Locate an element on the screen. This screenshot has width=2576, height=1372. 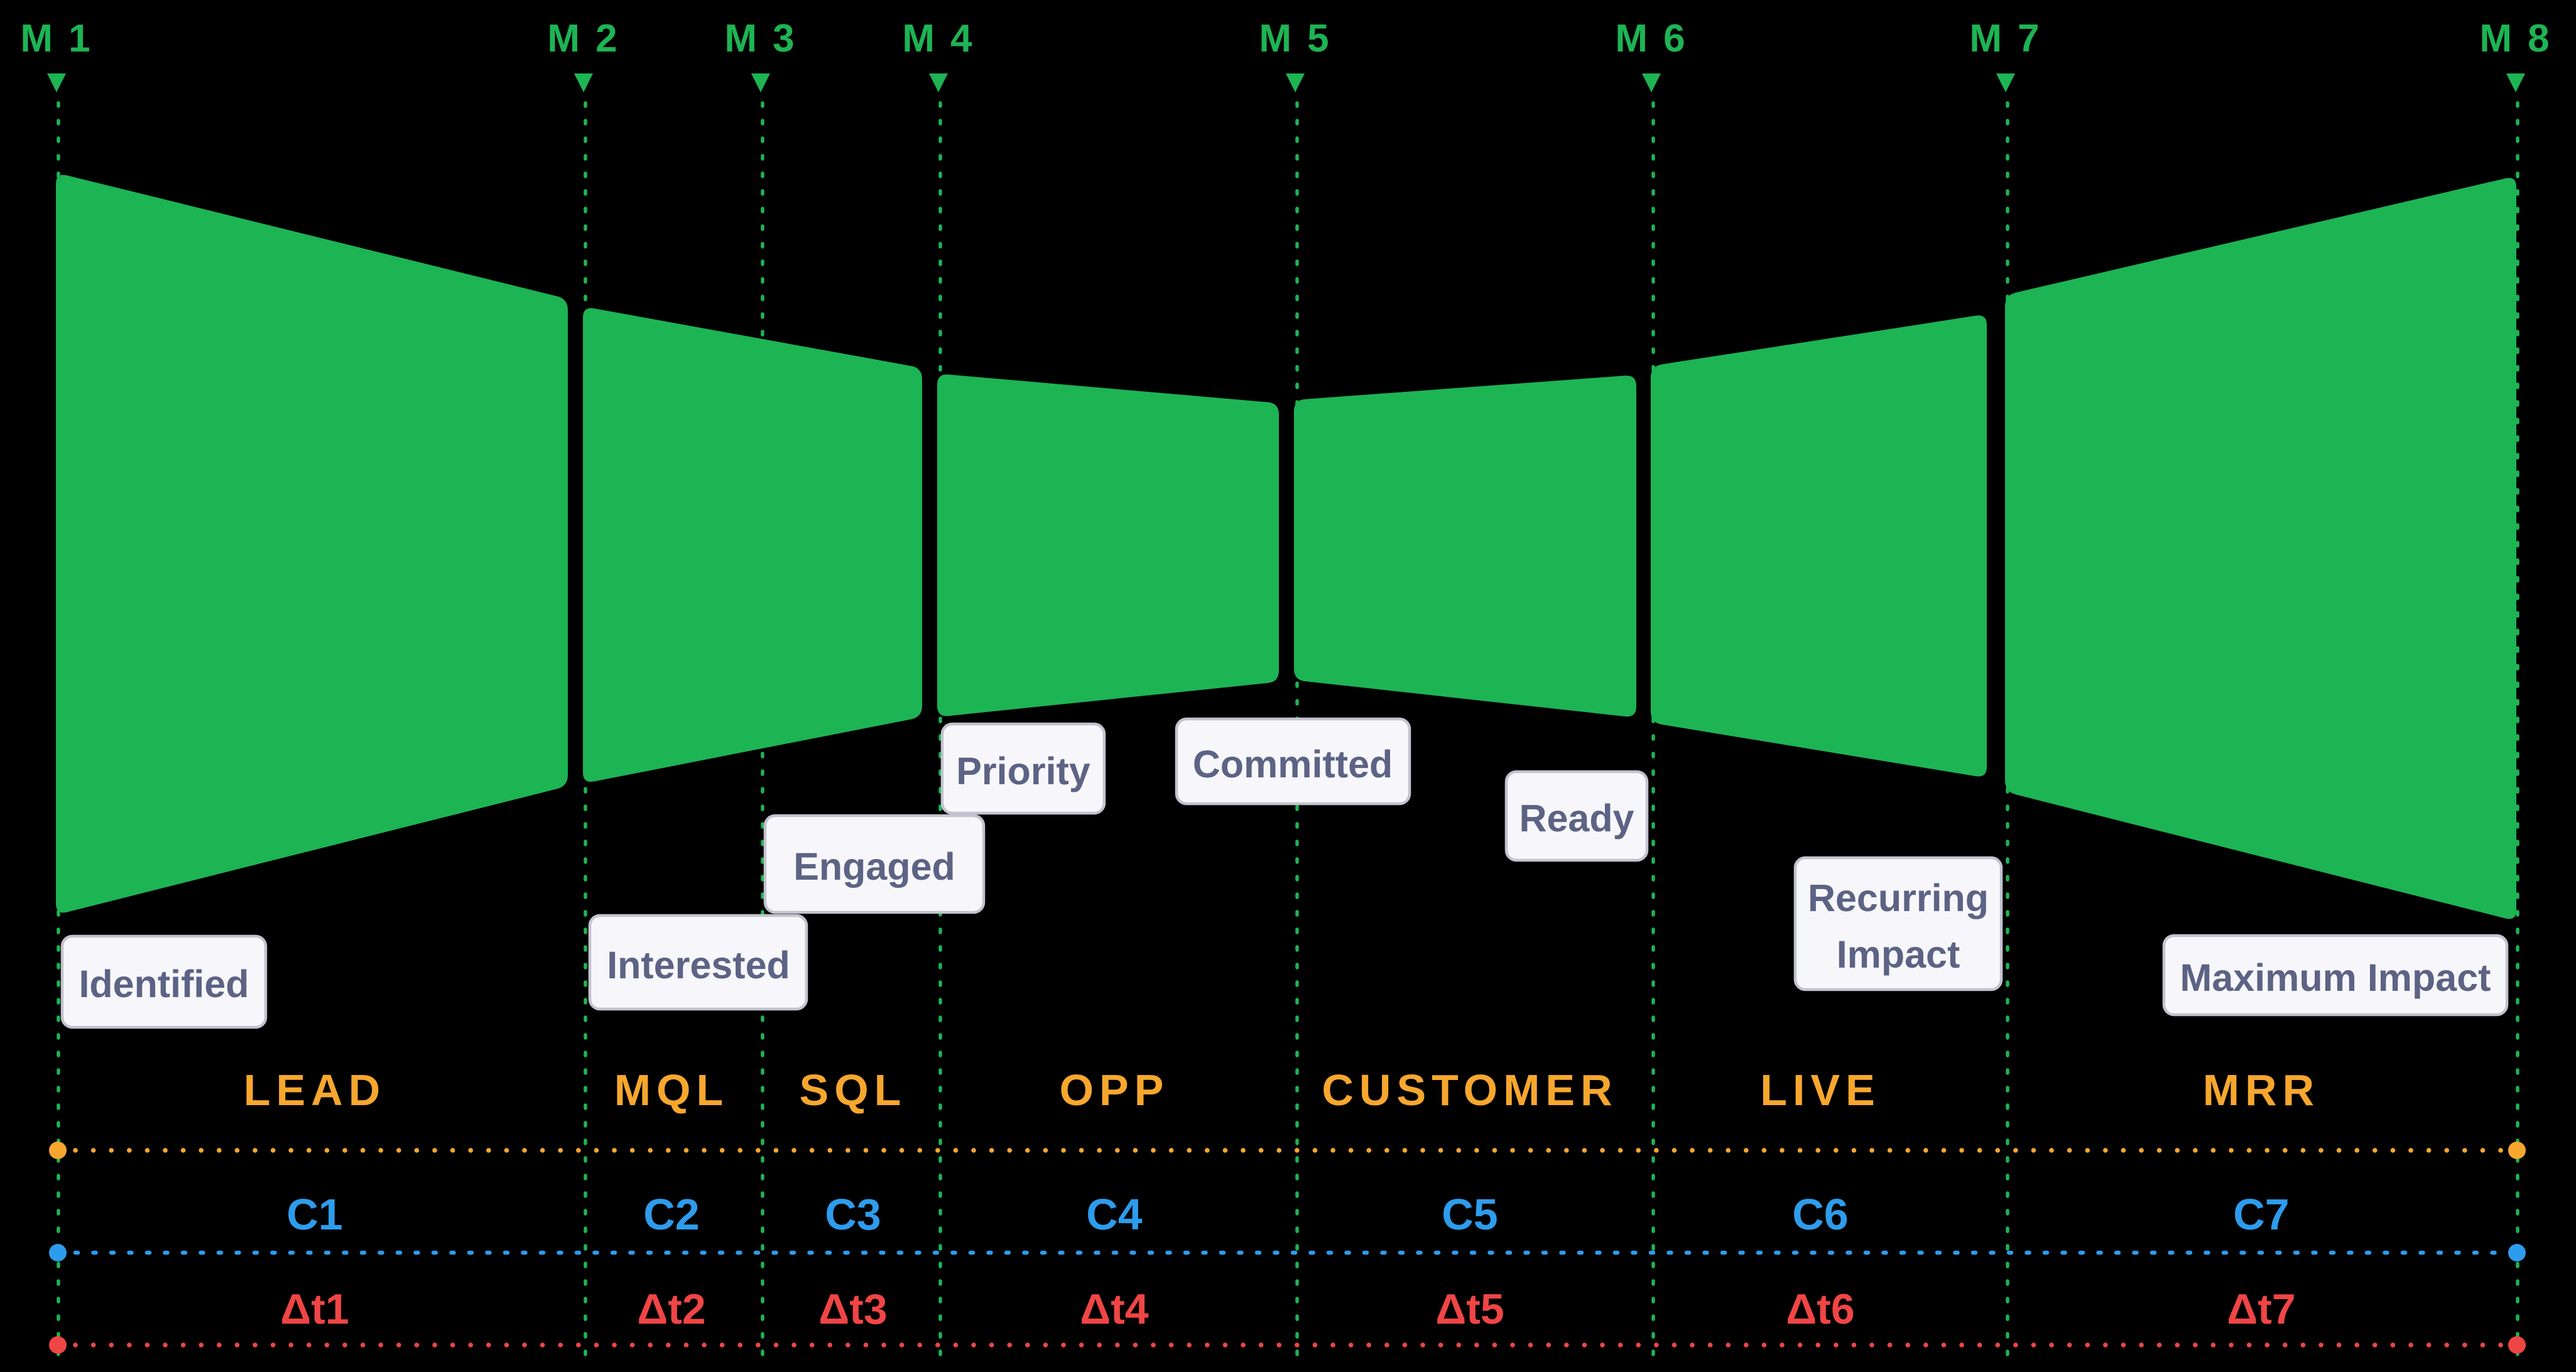
svg-text: C4 is located at coordinates (1114, 1214).